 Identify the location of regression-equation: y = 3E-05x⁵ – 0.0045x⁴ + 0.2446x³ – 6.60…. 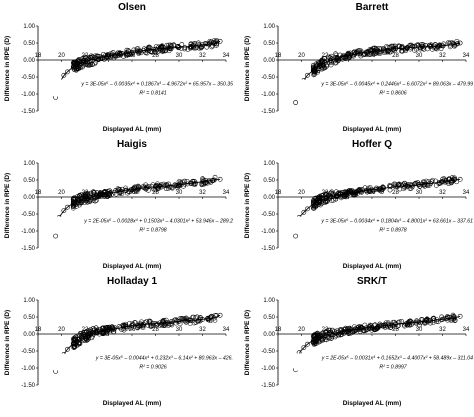
(396, 85).